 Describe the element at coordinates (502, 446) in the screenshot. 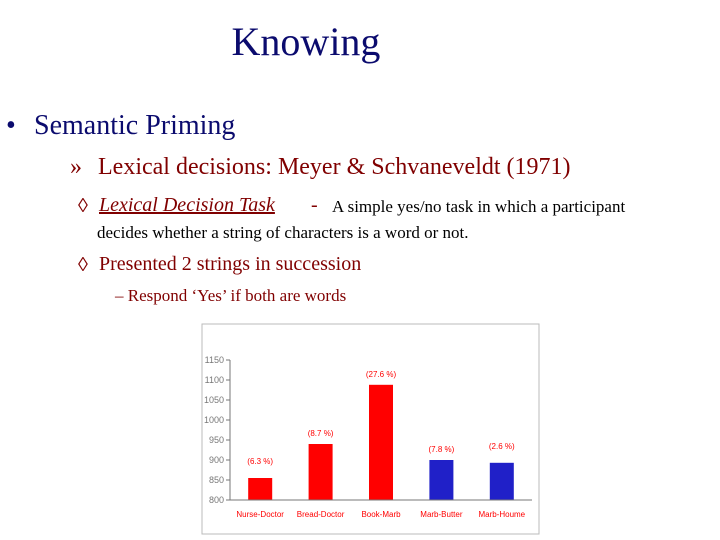

I see `data-label: (2.6 %)` at that location.